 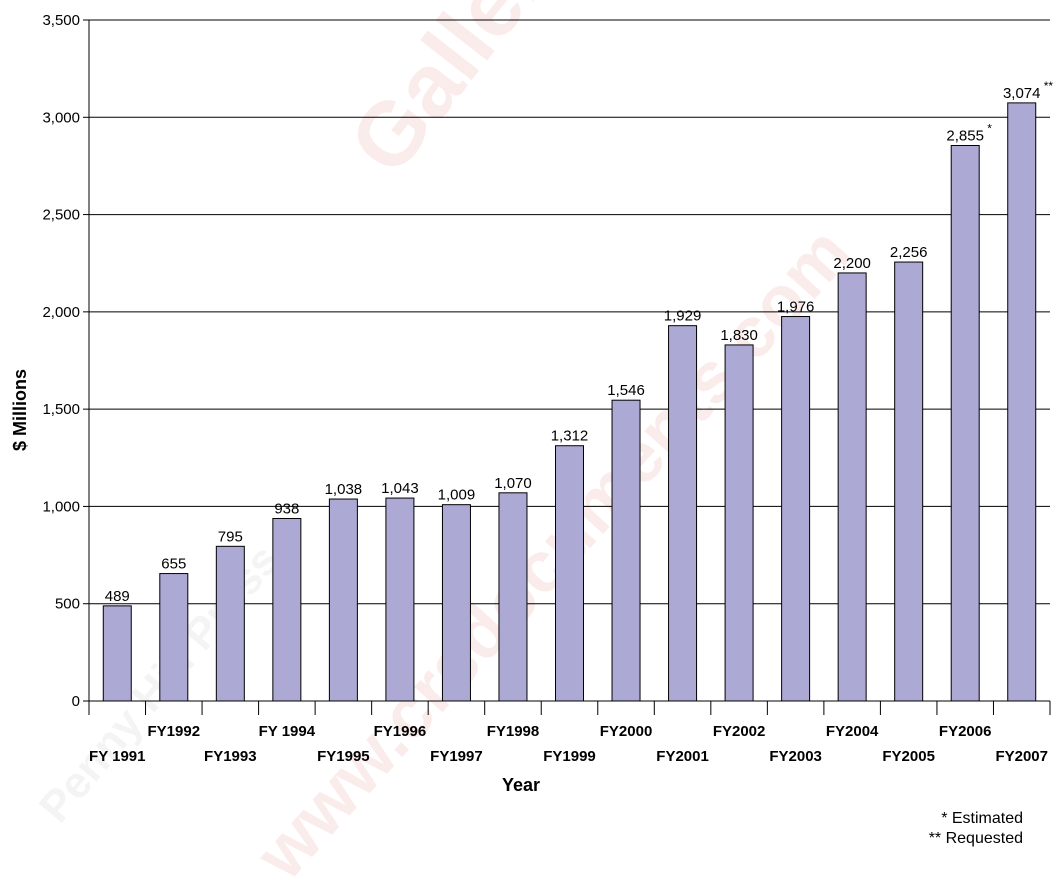 I want to click on data-label: 795, so click(x=230, y=536).